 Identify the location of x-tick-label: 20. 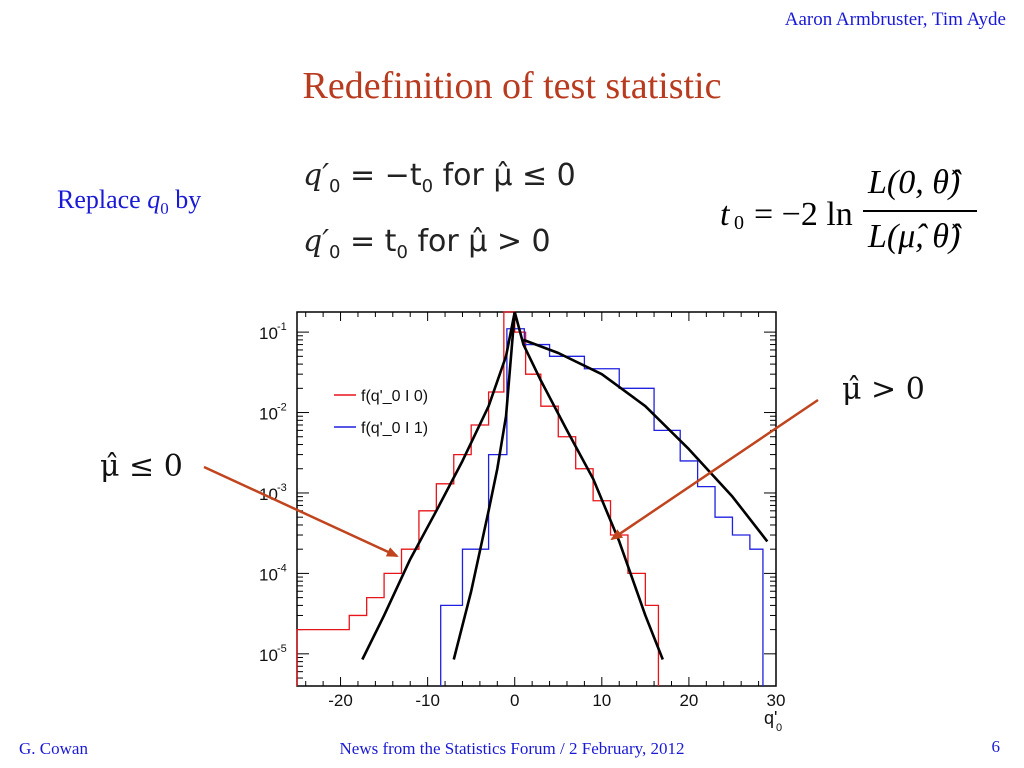
(688, 700).